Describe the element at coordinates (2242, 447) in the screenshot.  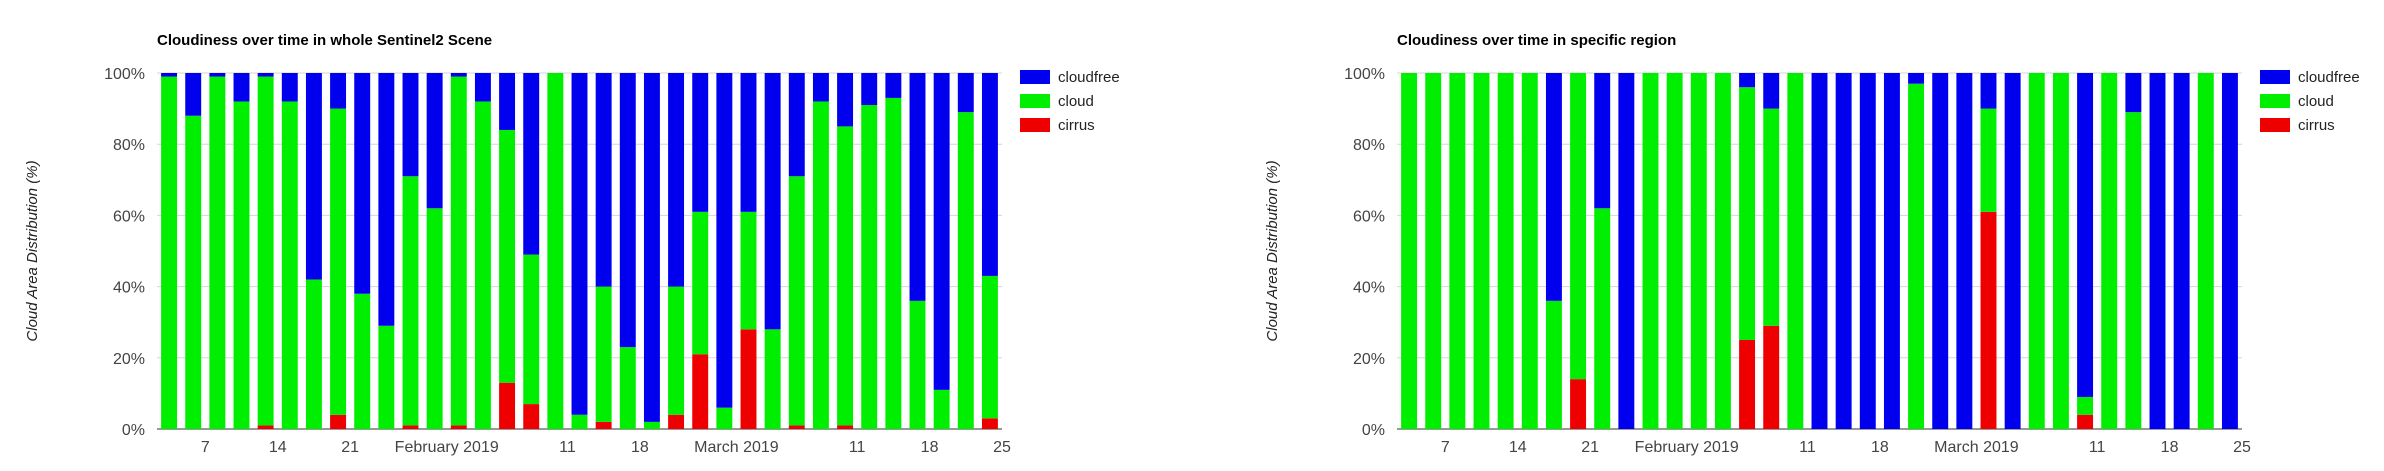
I see `x-tick-label: 25` at that location.